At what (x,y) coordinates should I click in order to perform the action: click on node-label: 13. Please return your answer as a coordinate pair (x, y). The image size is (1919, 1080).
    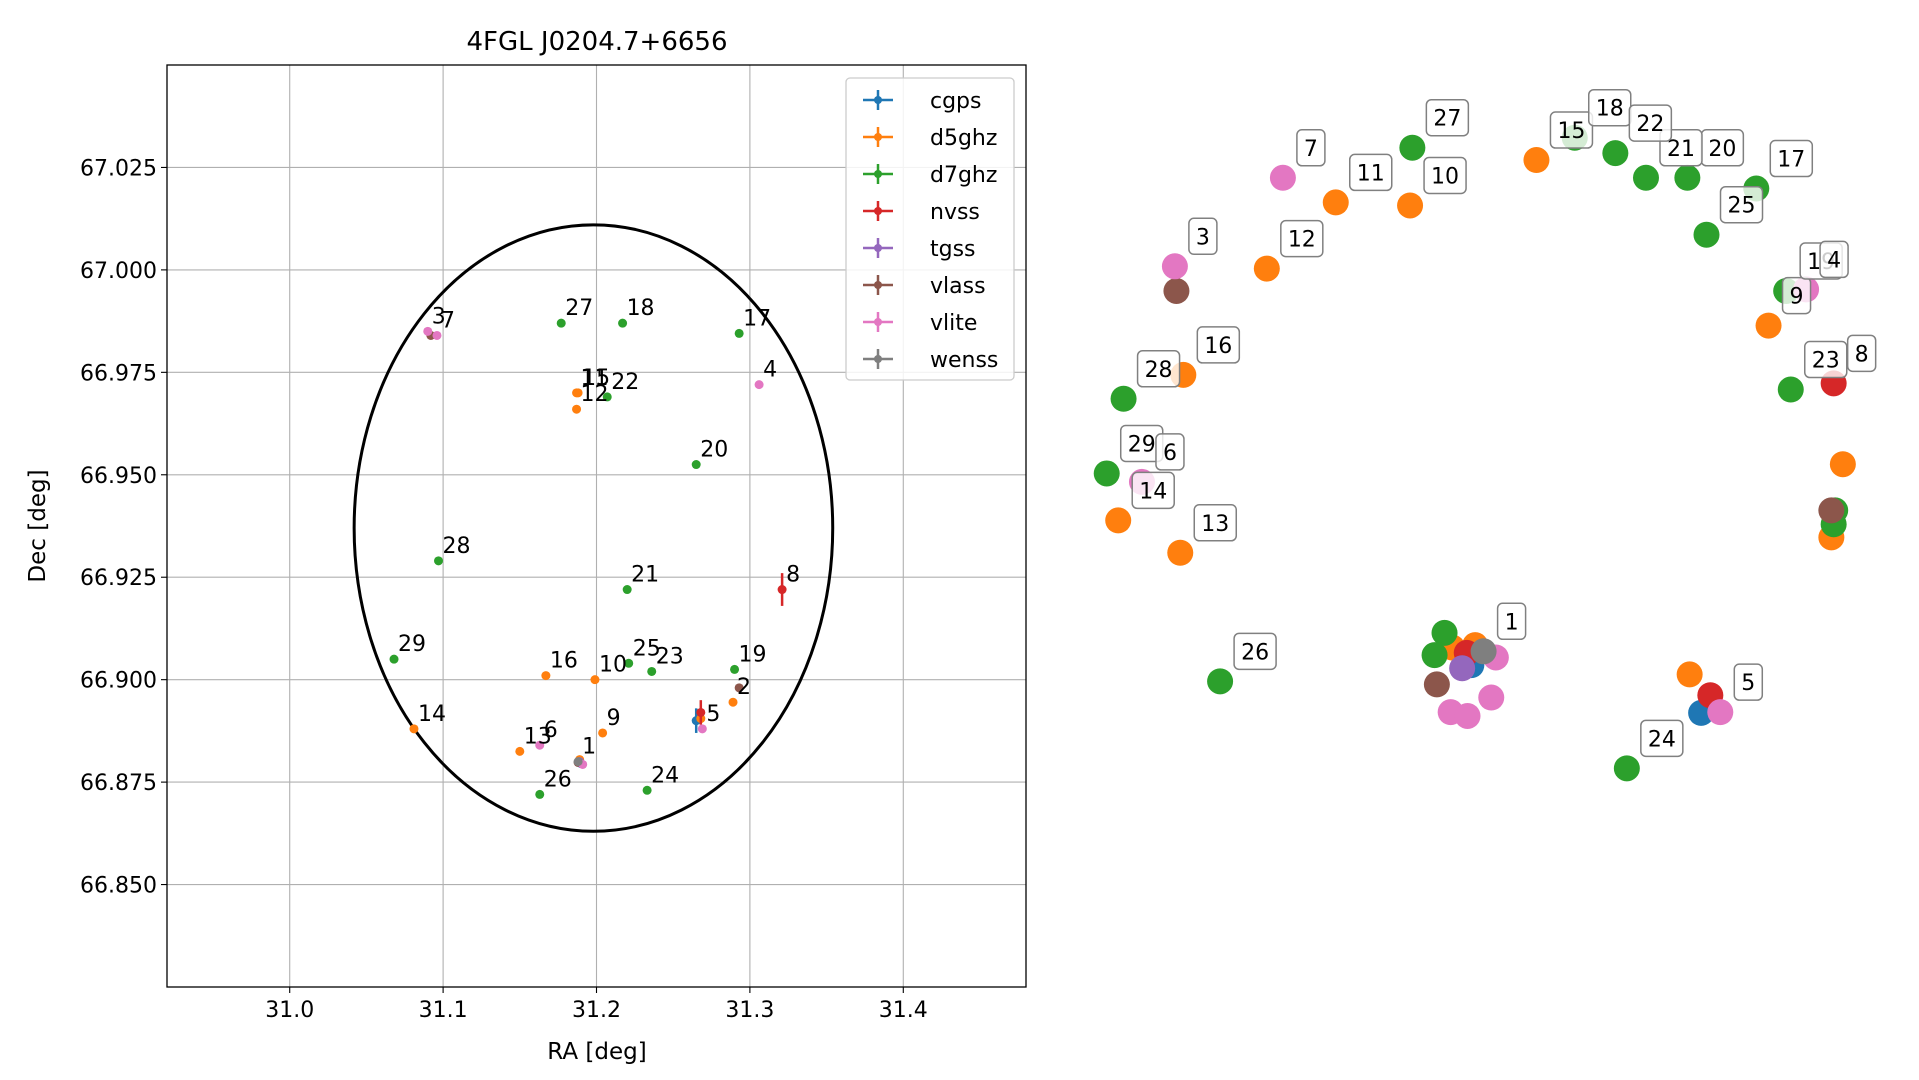
    Looking at the image, I should click on (1215, 524).